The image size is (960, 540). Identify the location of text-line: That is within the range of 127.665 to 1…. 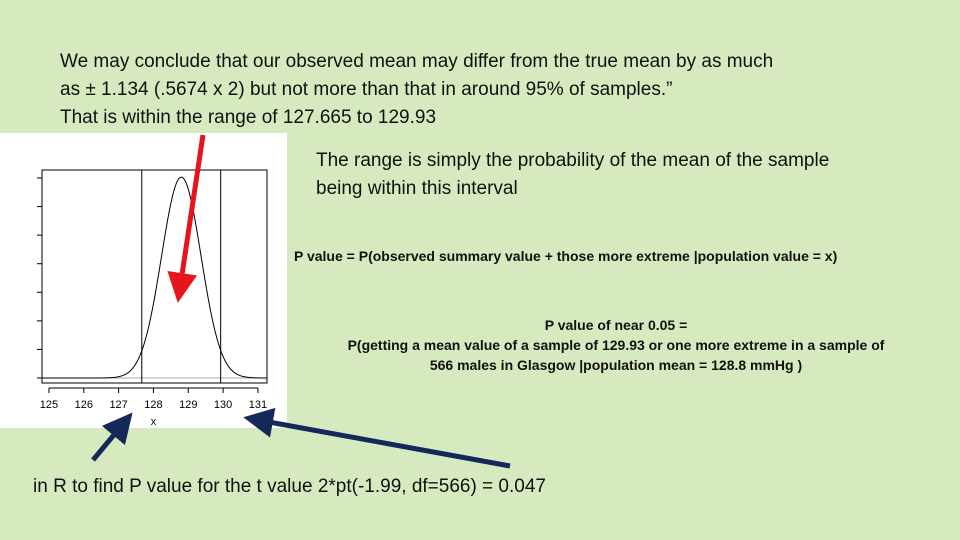
(248, 117).